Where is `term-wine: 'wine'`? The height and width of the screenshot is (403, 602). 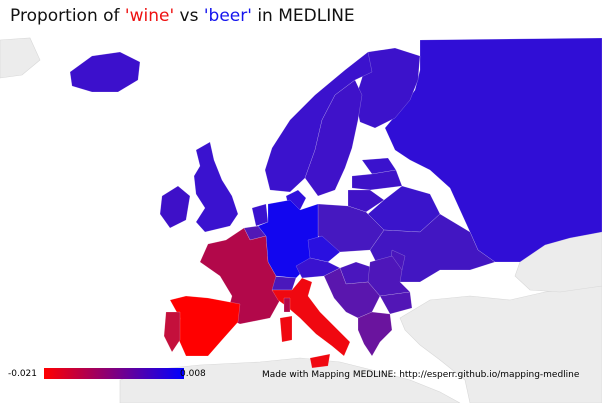
term-wine: 'wine' is located at coordinates (149, 16).